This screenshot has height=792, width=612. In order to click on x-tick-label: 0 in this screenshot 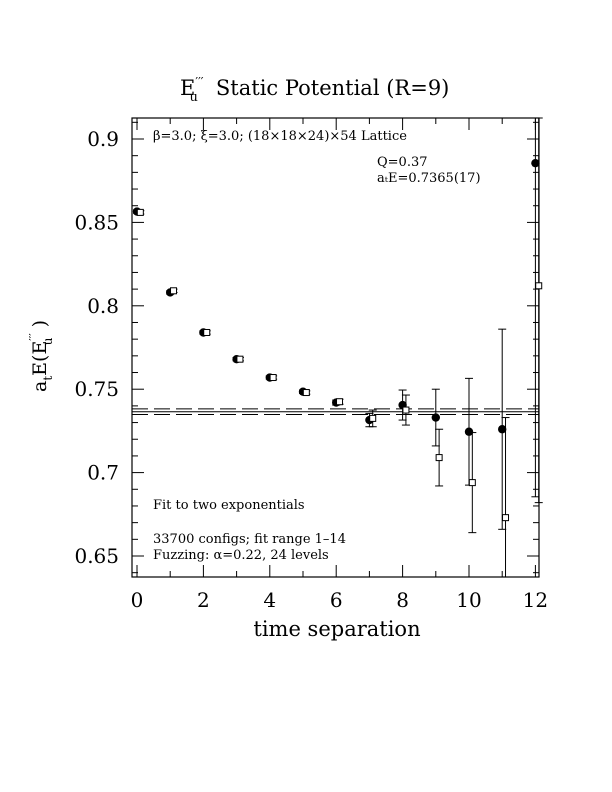, I will do `click(137, 600)`.